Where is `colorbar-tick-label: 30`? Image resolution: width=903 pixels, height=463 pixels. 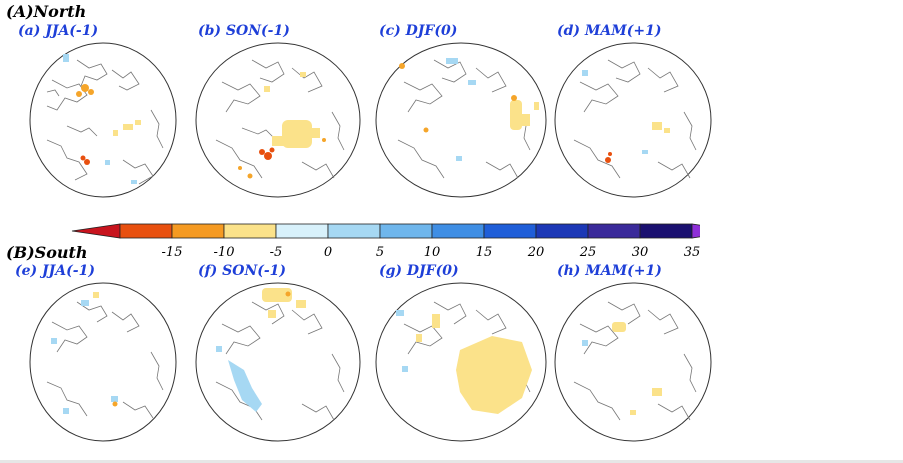 colorbar-tick-label: 30 is located at coordinates (640, 252).